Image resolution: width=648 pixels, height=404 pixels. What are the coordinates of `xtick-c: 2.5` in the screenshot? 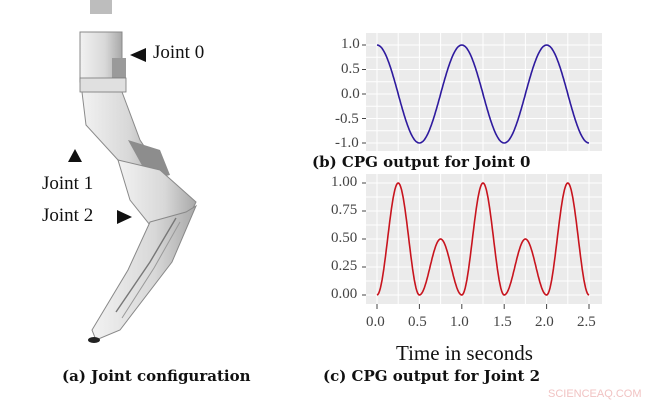 It's located at (586, 322).